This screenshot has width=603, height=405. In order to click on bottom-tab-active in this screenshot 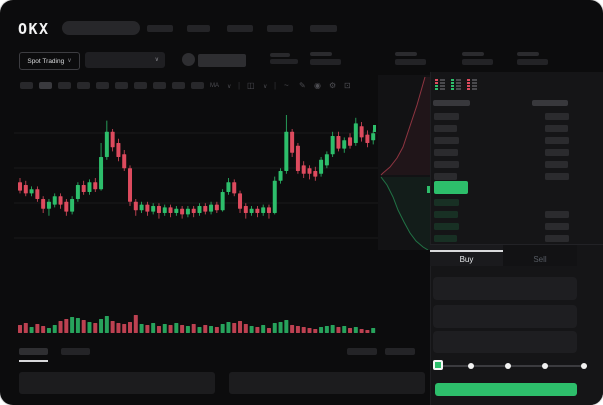, I will do `click(33, 351)`.